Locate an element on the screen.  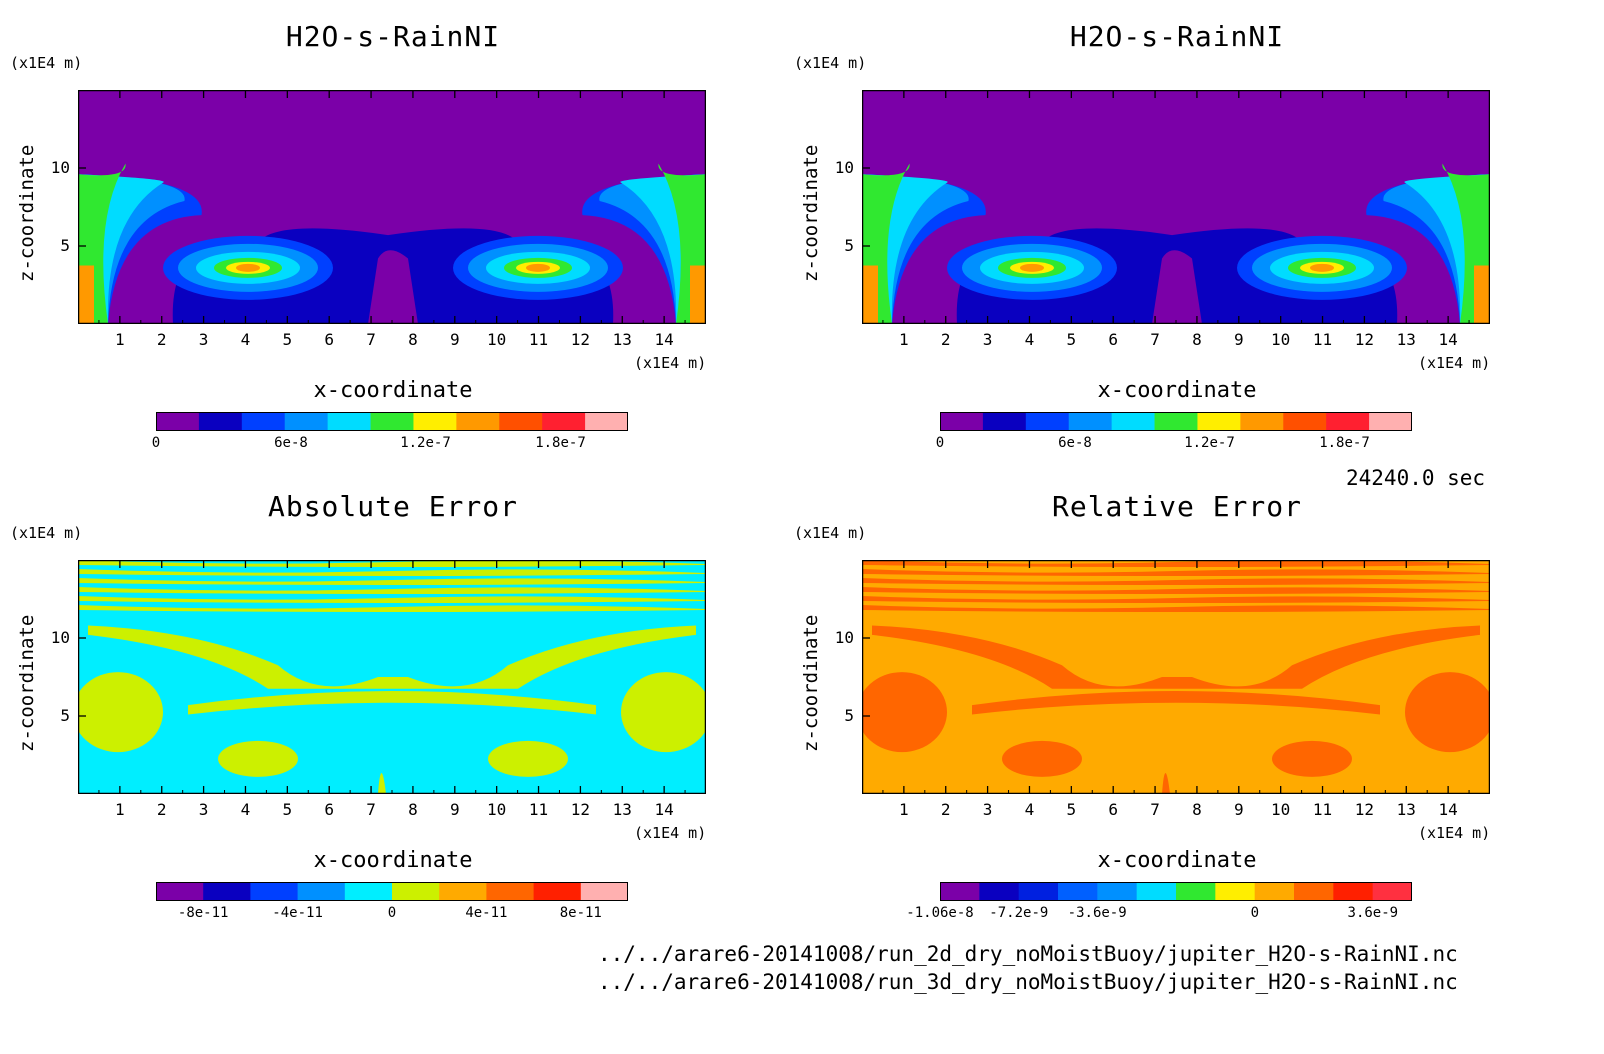
time-label: 24240.0 sec is located at coordinates (1416, 478).